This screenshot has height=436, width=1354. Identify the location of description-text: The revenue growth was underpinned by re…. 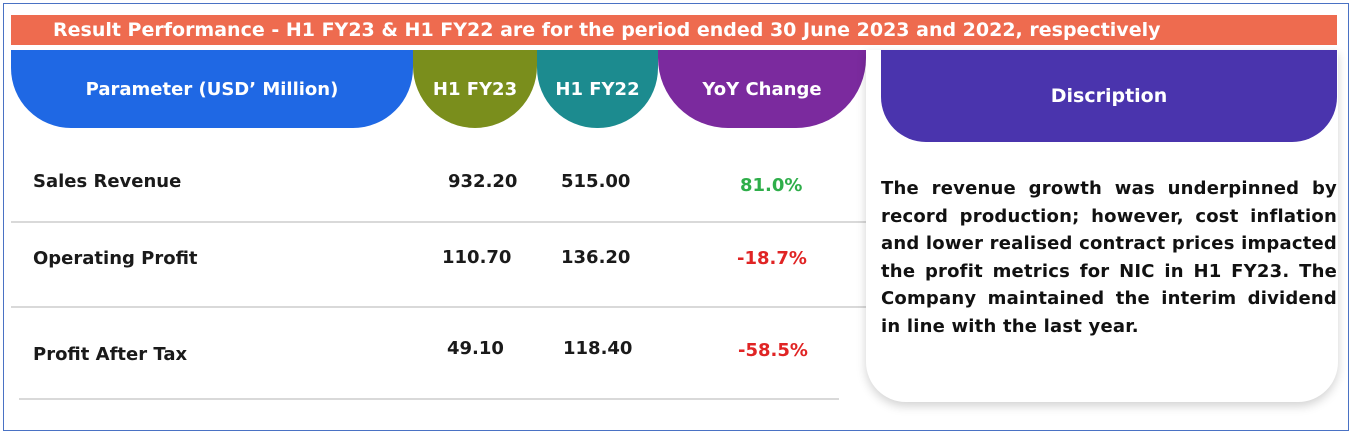
(1109, 257).